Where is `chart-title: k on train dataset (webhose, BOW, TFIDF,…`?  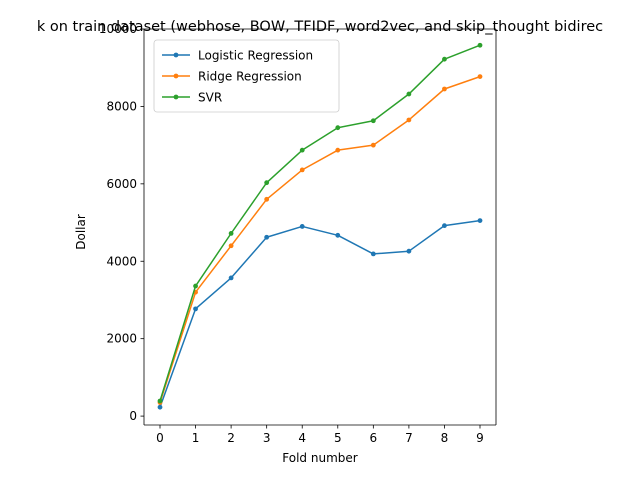 chart-title: k on train dataset (webhose, BOW, TFIDF,… is located at coordinates (320, 27).